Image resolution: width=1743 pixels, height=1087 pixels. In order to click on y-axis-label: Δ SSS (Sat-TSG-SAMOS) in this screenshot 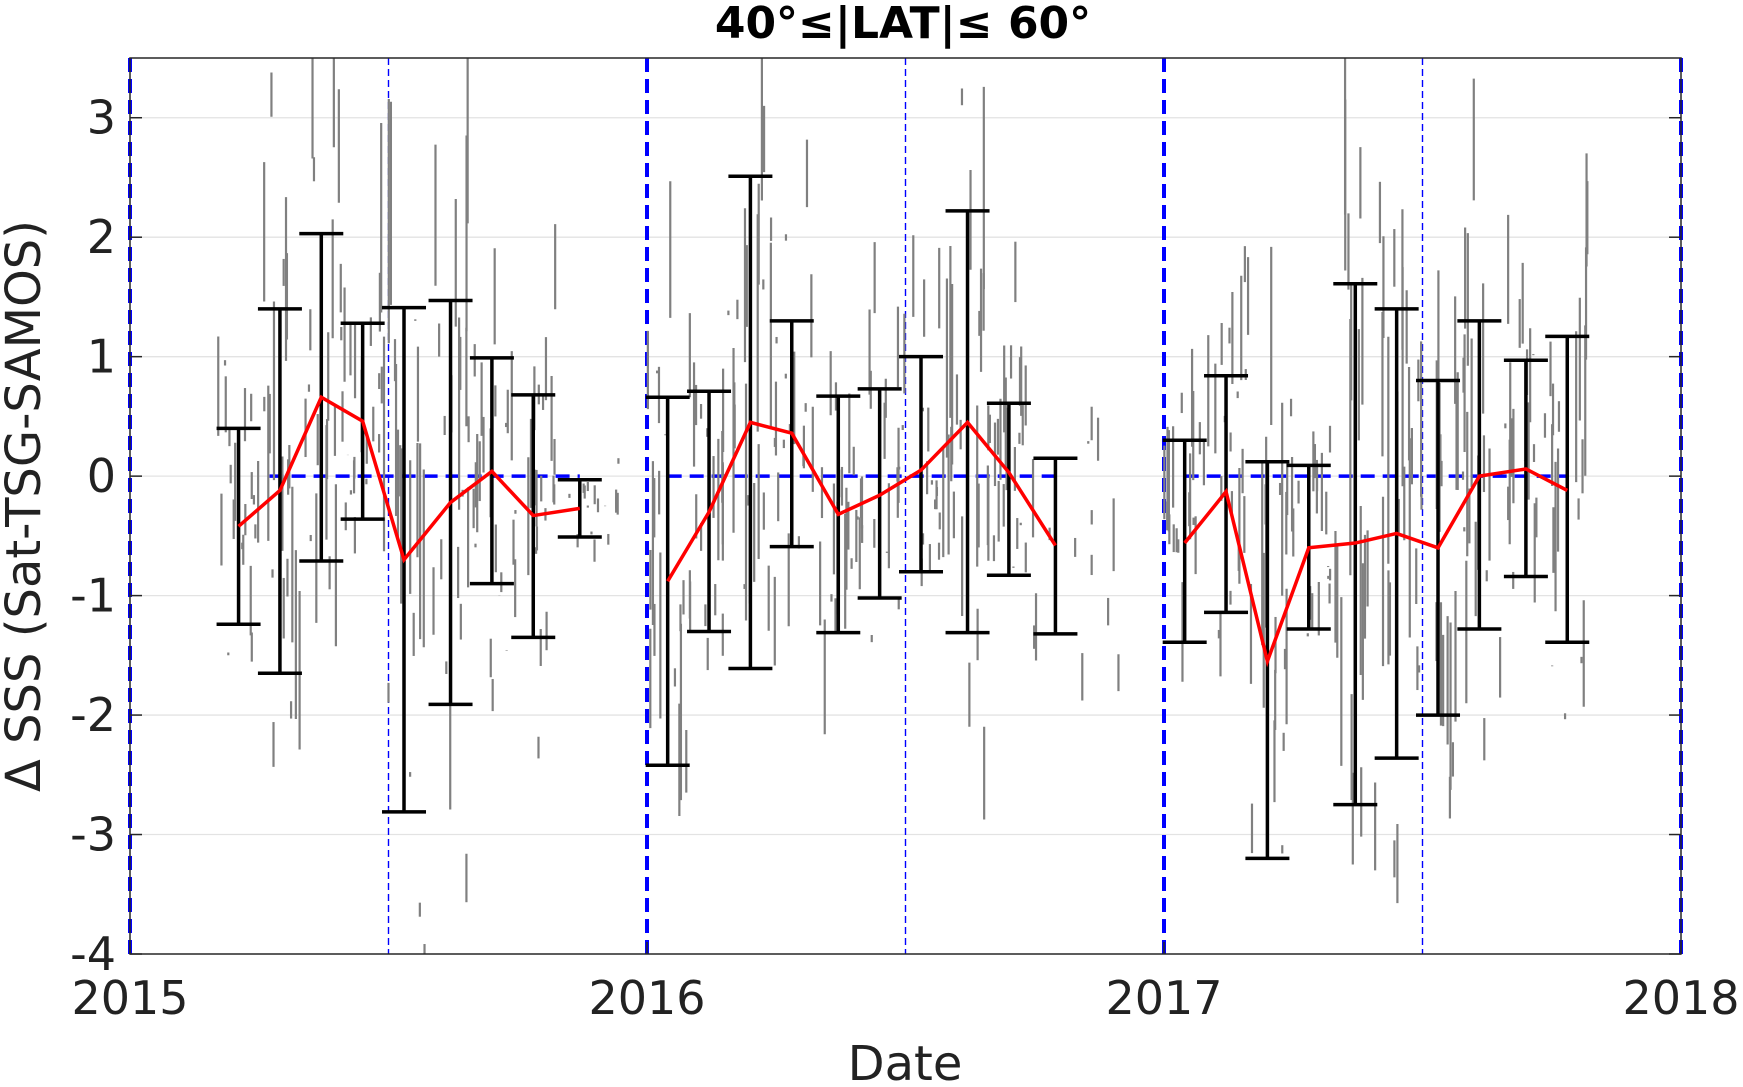, I will do `click(26, 506)`.